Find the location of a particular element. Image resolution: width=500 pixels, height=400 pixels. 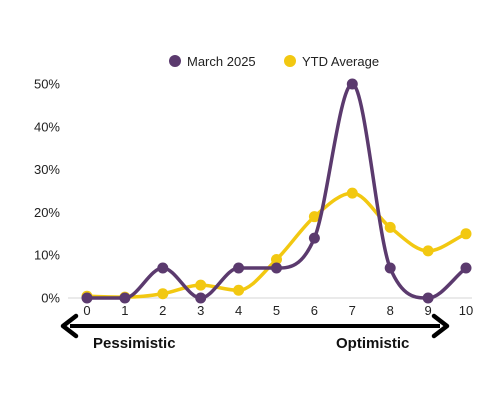

legend-marker-march-2025 is located at coordinates (175, 61).